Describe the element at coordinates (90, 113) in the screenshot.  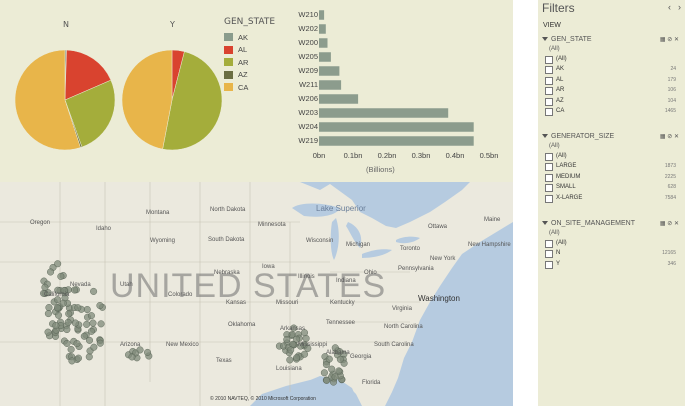
I see `pie-slice-n-ar` at that location.